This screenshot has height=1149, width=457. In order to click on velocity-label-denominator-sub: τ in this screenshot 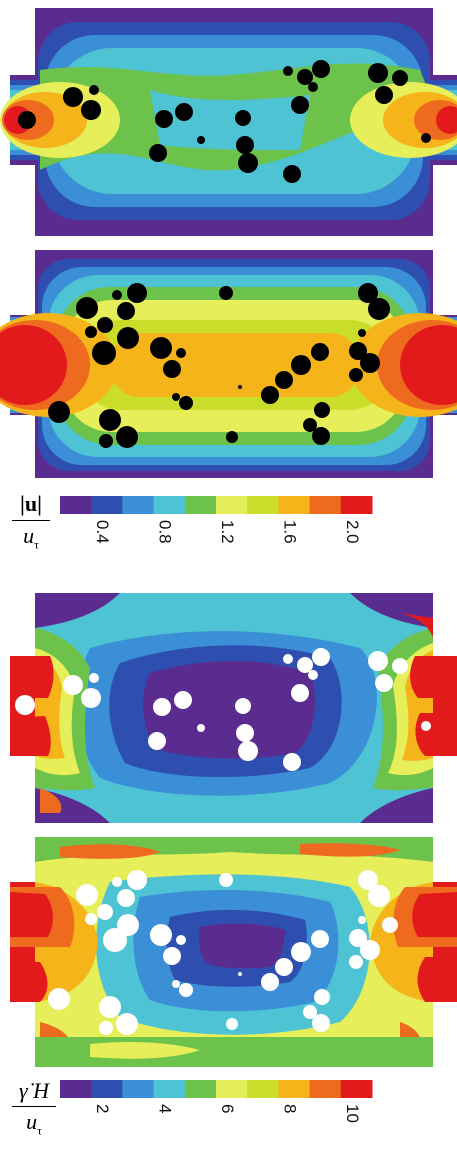, I will do `click(36, 544)`.